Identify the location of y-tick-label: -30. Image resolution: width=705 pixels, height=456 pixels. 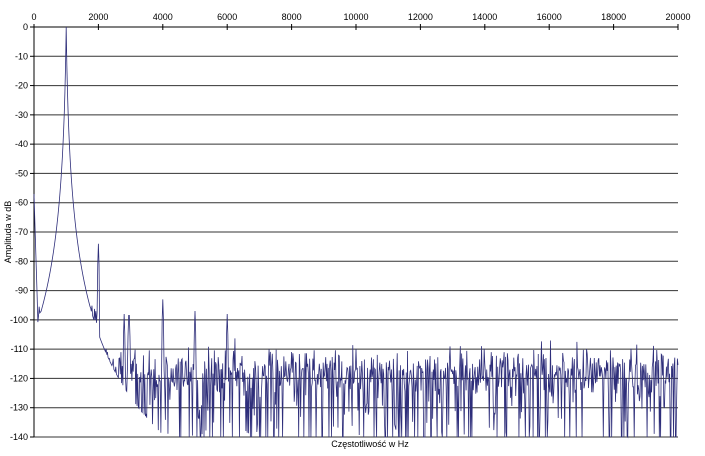
(21, 115).